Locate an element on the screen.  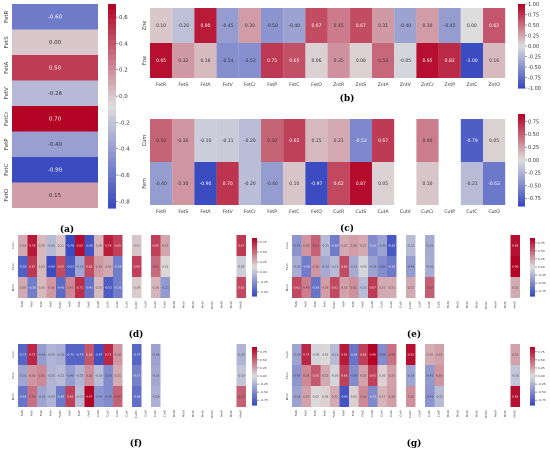
cell-value-label: 0.67 is located at coordinates (373, 287).